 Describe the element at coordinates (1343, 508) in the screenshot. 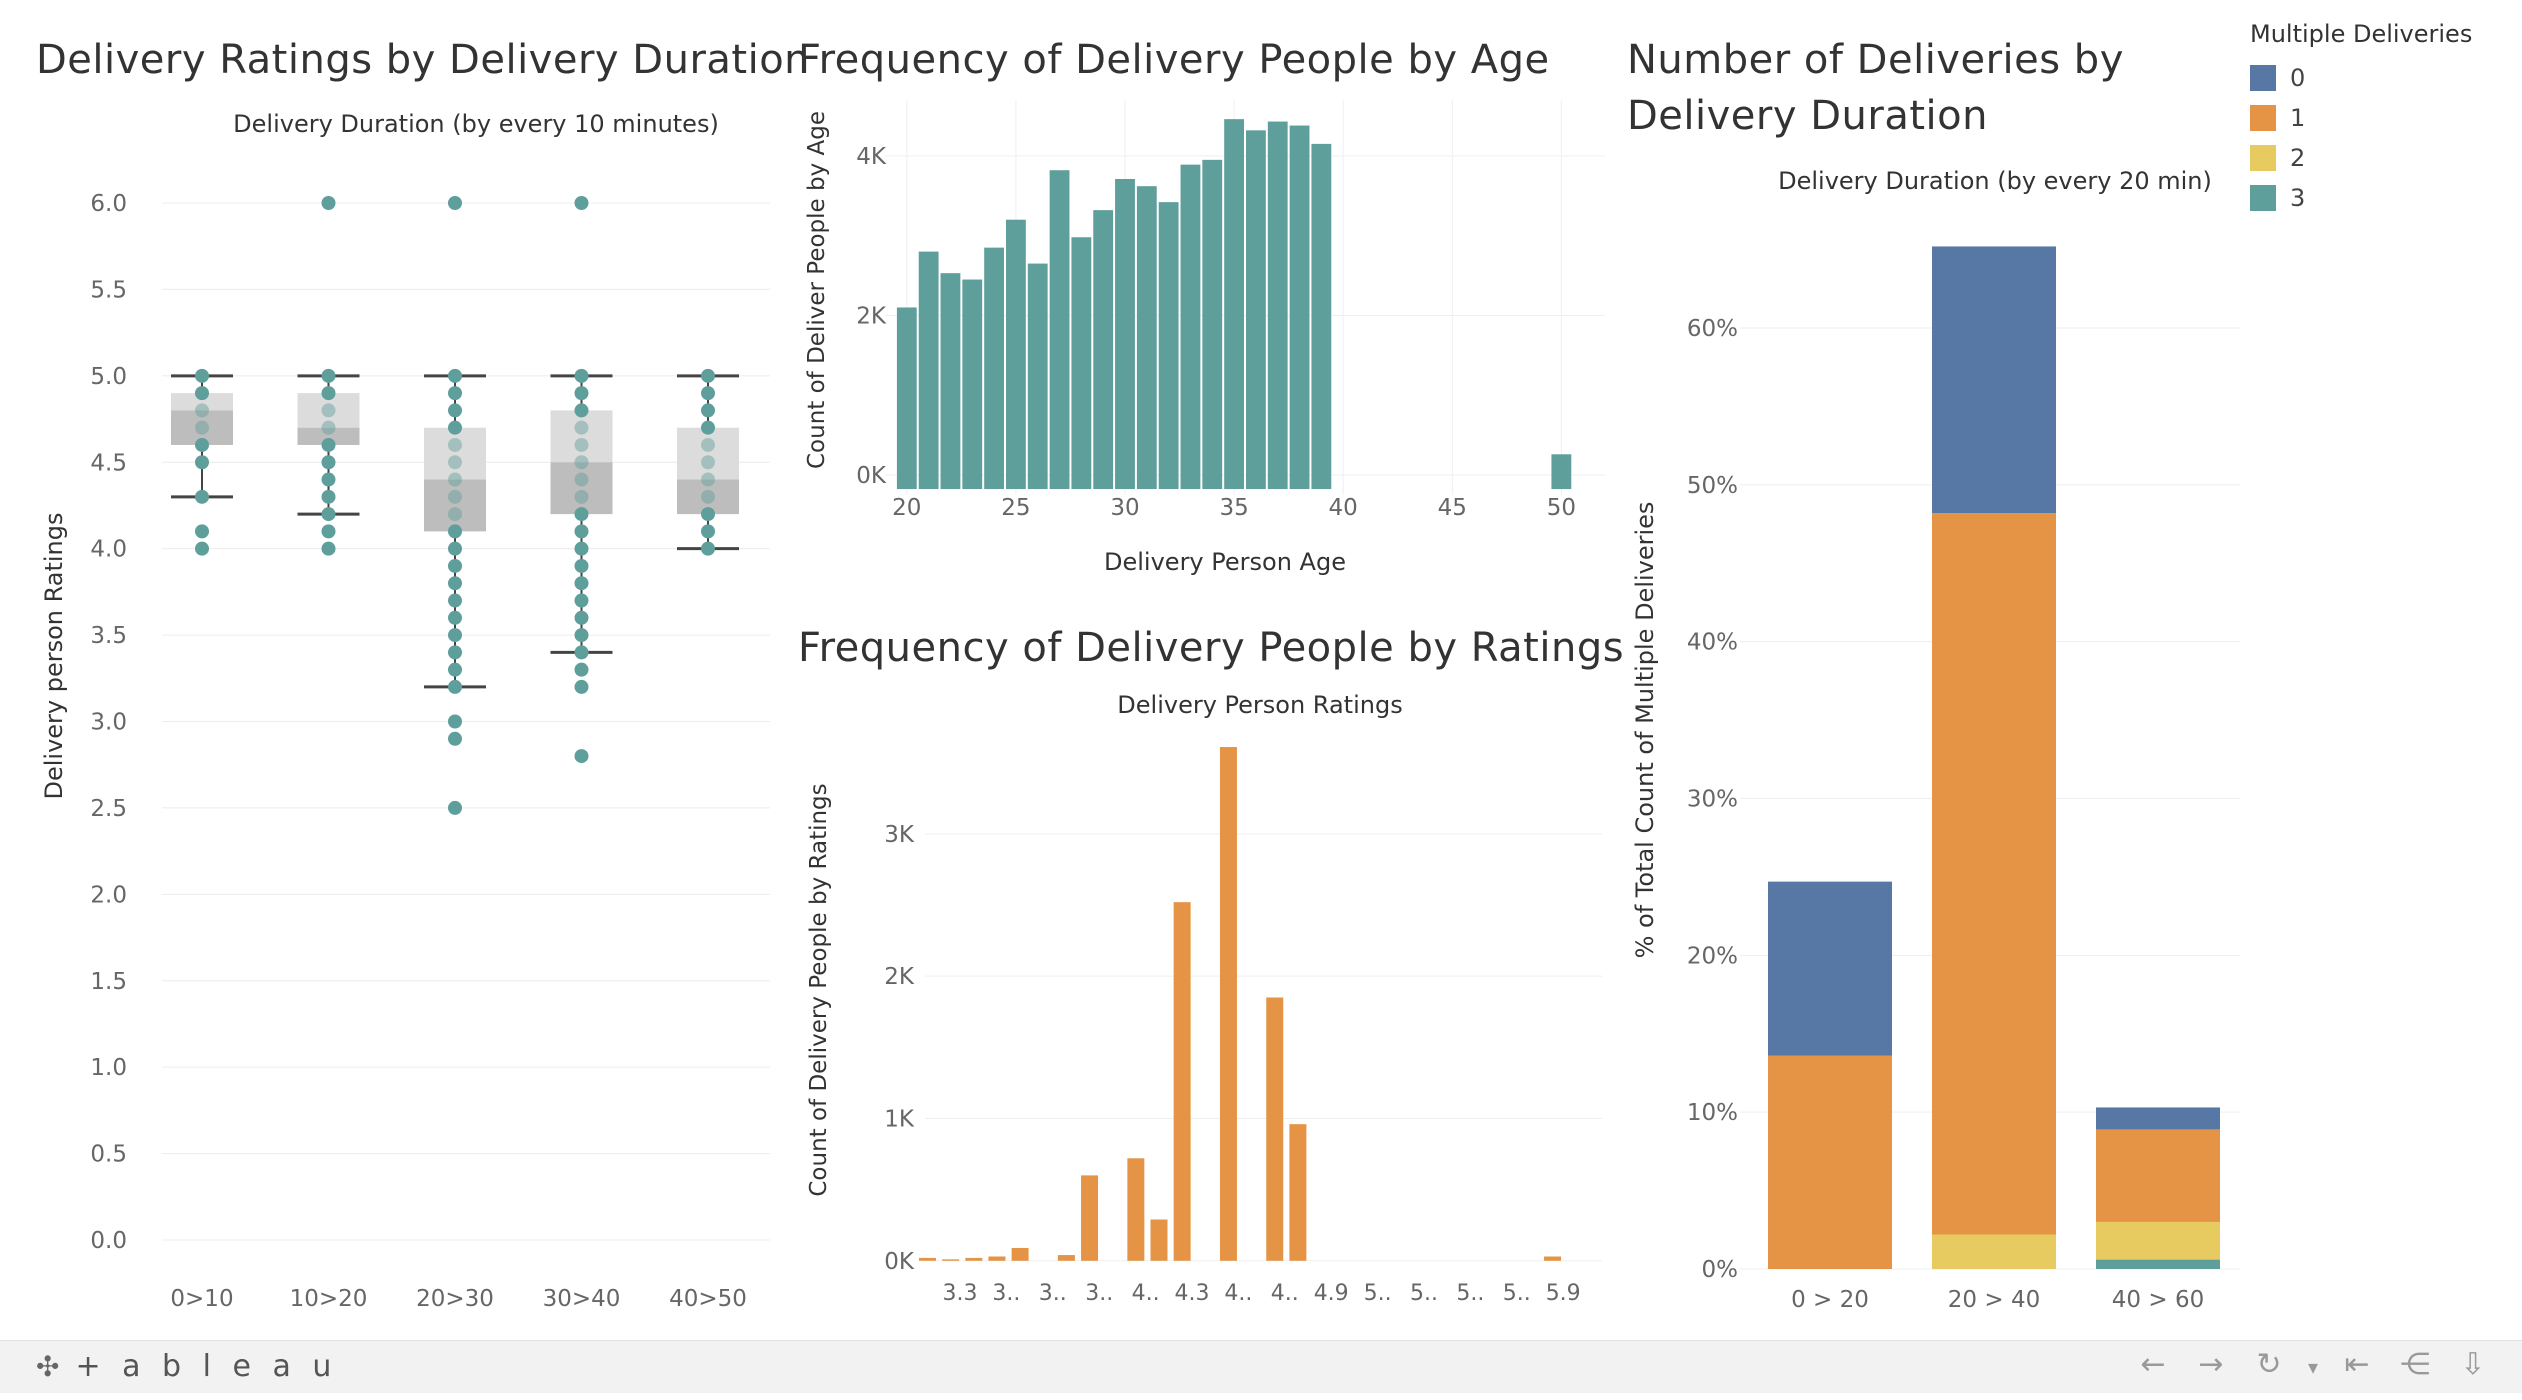

I see `x-tick-label: 40` at that location.